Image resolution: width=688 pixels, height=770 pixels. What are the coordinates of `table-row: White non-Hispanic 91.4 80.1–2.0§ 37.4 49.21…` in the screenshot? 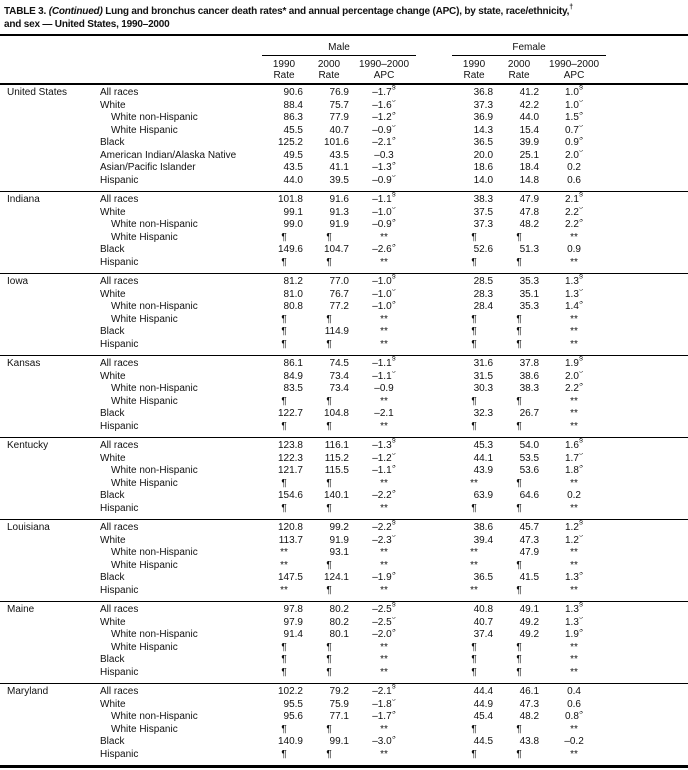 It's located at (344, 635).